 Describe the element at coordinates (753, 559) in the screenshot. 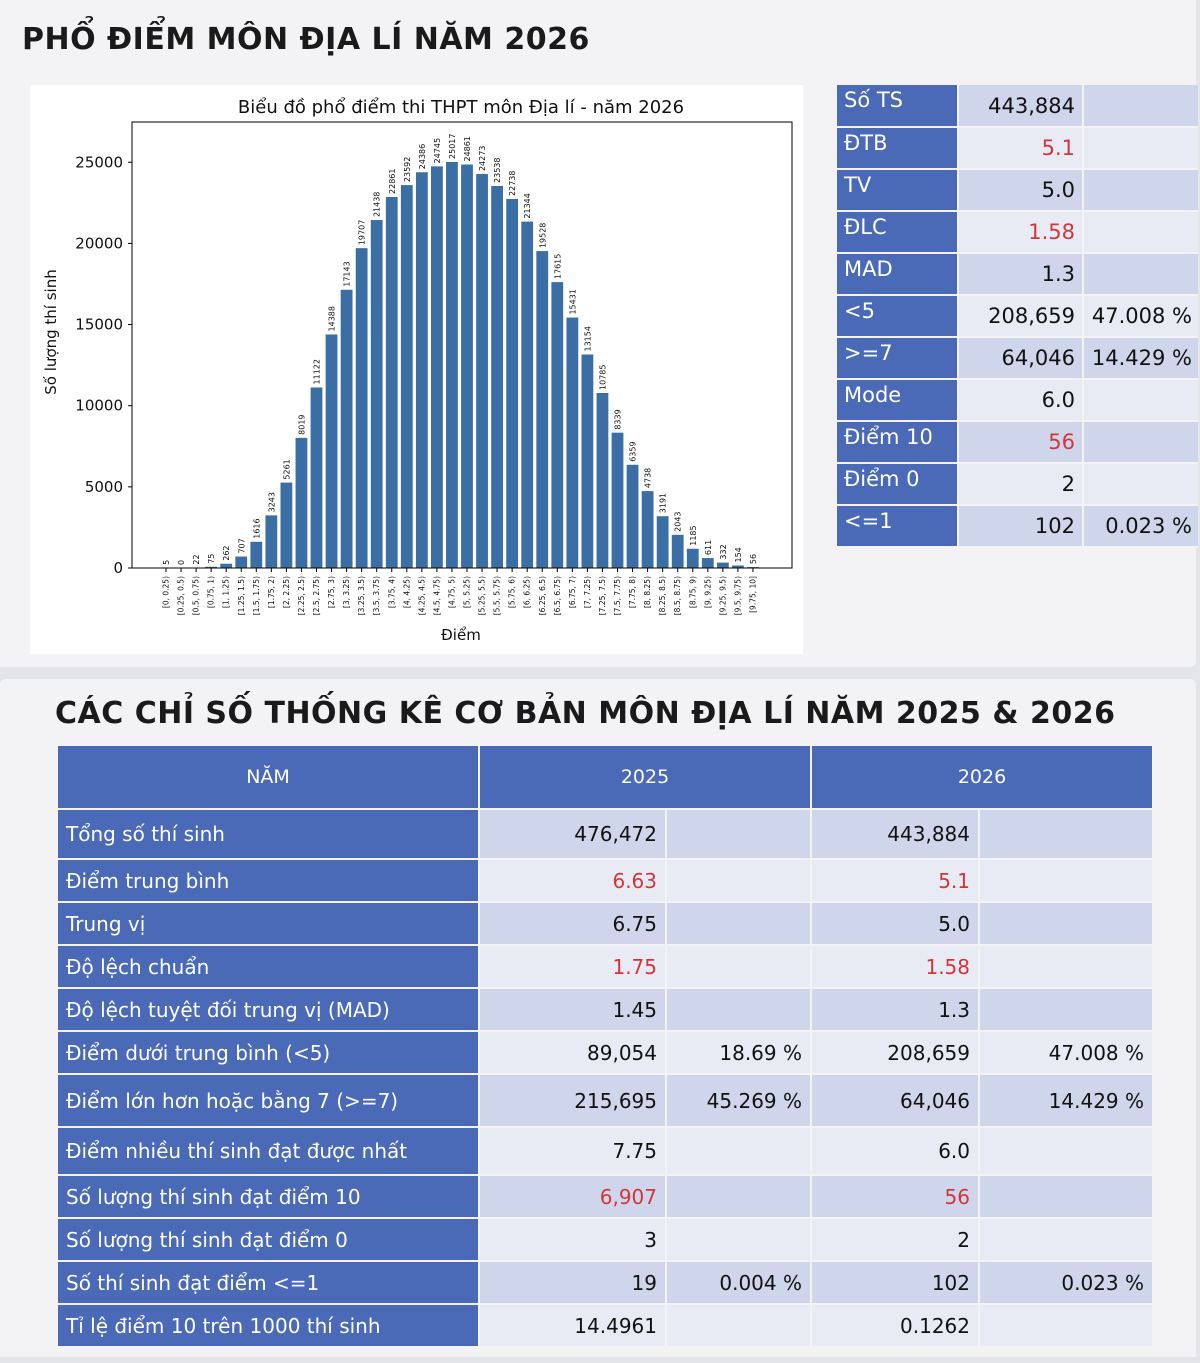

I see `data-label: 56` at that location.